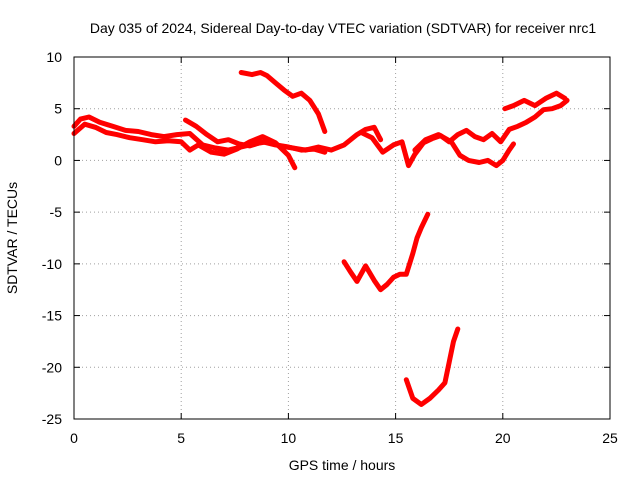  What do you see at coordinates (289, 438) in the screenshot?
I see `x-tick-label: 10` at bounding box center [289, 438].